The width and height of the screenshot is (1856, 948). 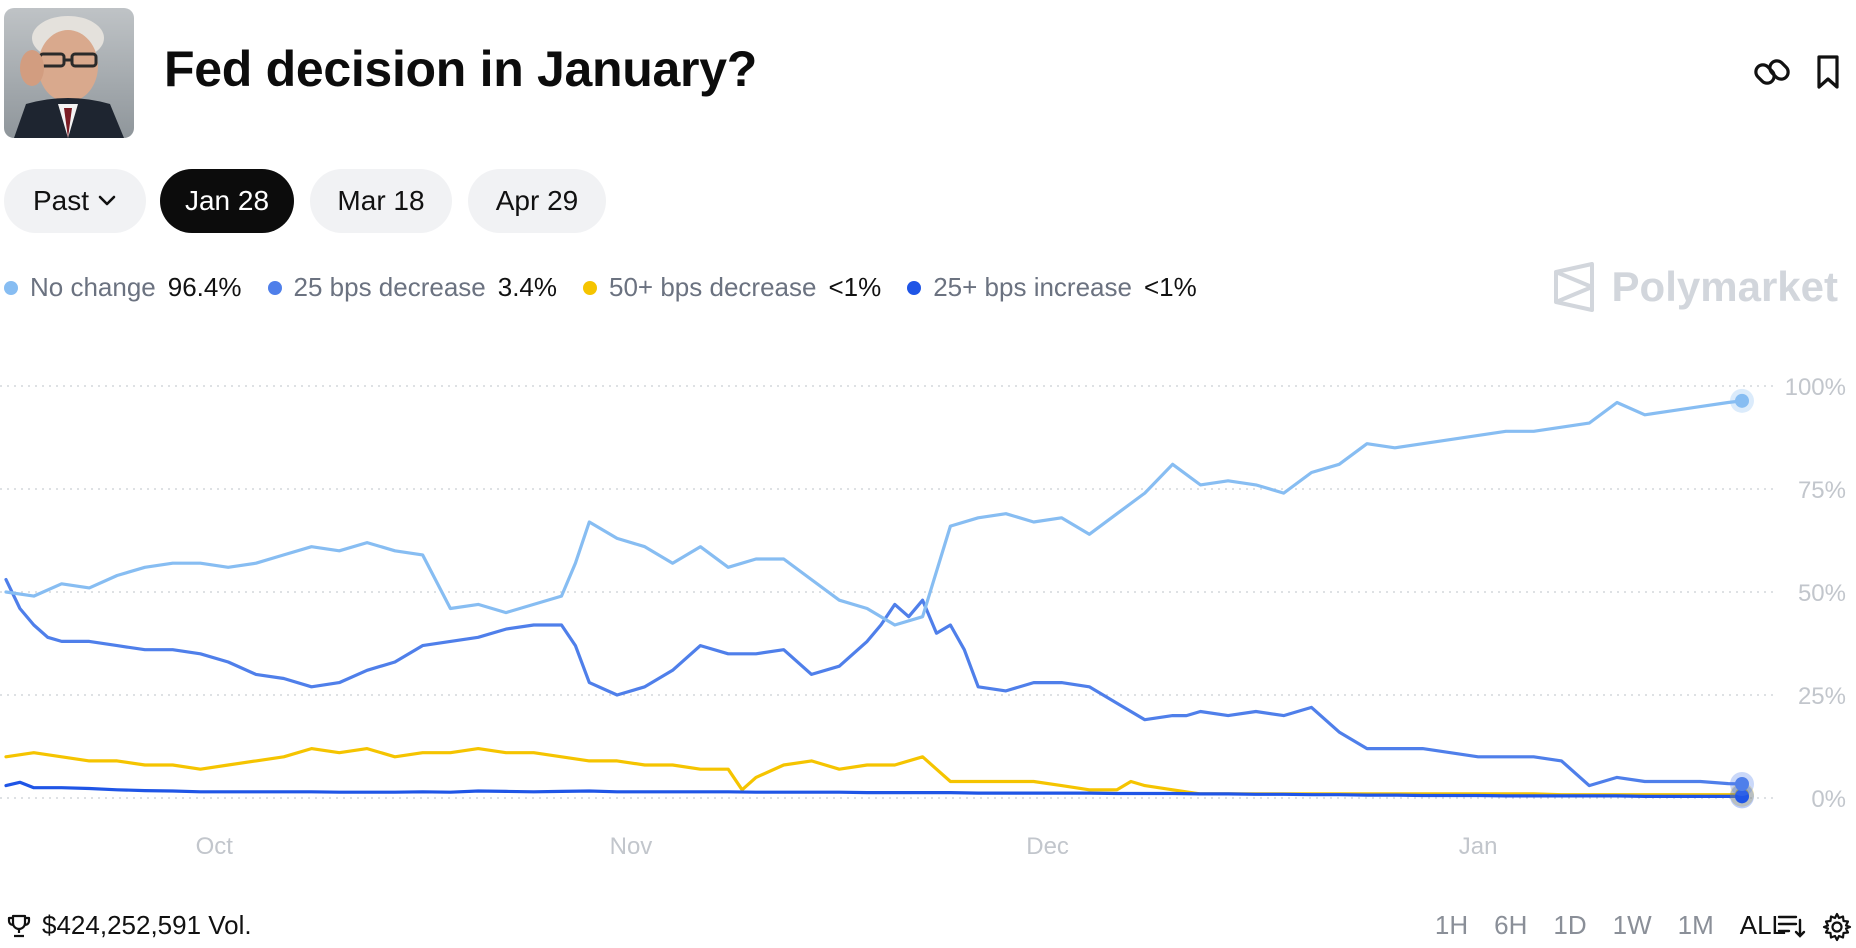 I want to click on date-pill-jan-28: Jan 28, so click(x=227, y=201).